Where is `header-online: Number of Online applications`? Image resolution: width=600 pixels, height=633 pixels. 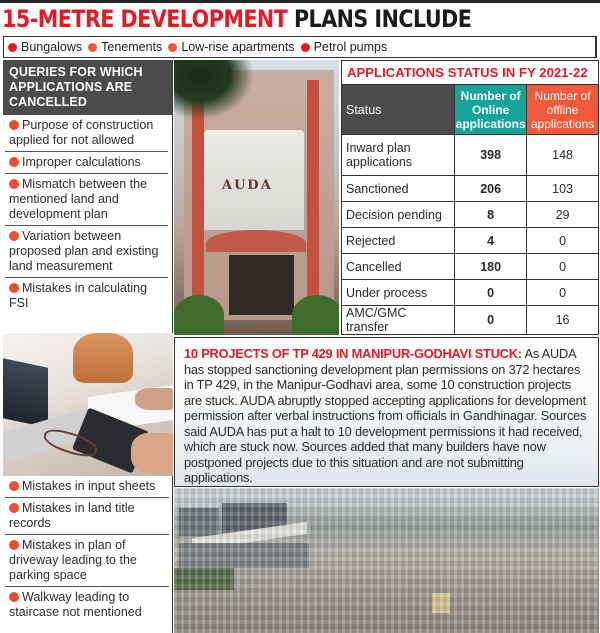
header-online: Number of Online applications is located at coordinates (491, 109).